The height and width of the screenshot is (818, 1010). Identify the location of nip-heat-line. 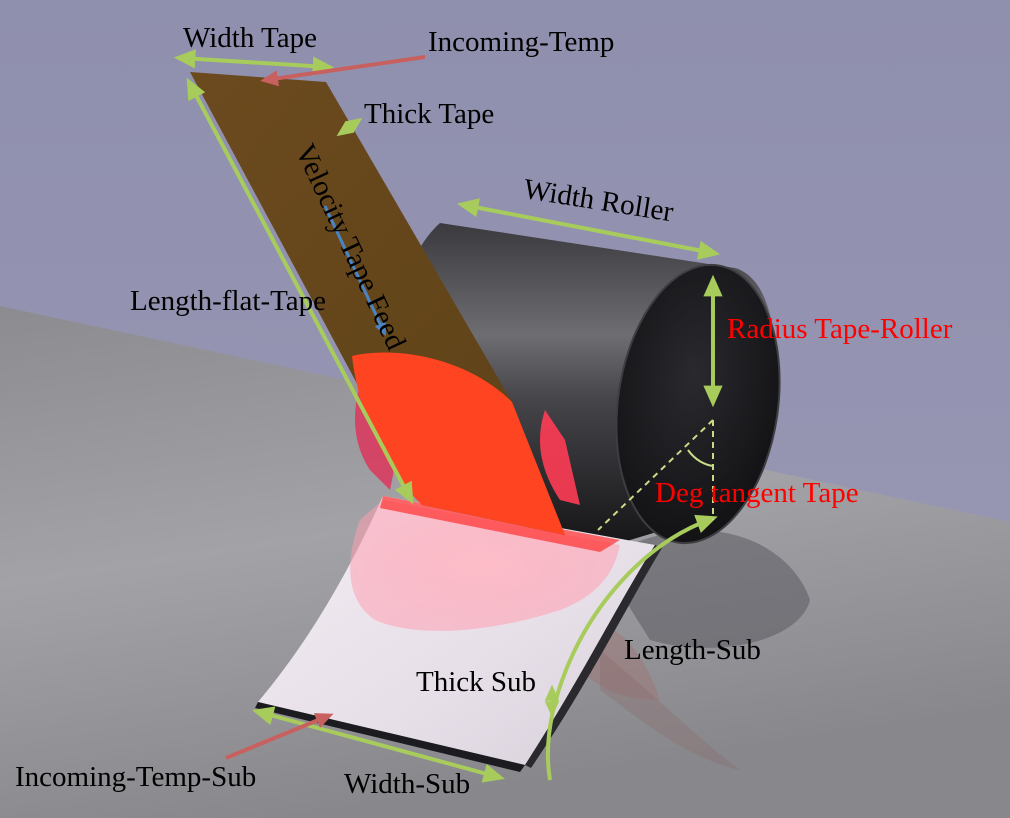
(500, 524).